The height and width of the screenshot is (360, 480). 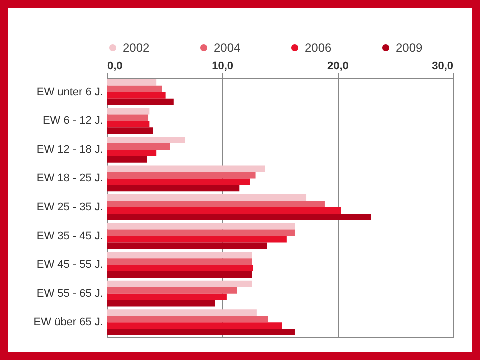 What do you see at coordinates (115, 66) in the screenshot?
I see `x-tick-label: 0,0` at bounding box center [115, 66].